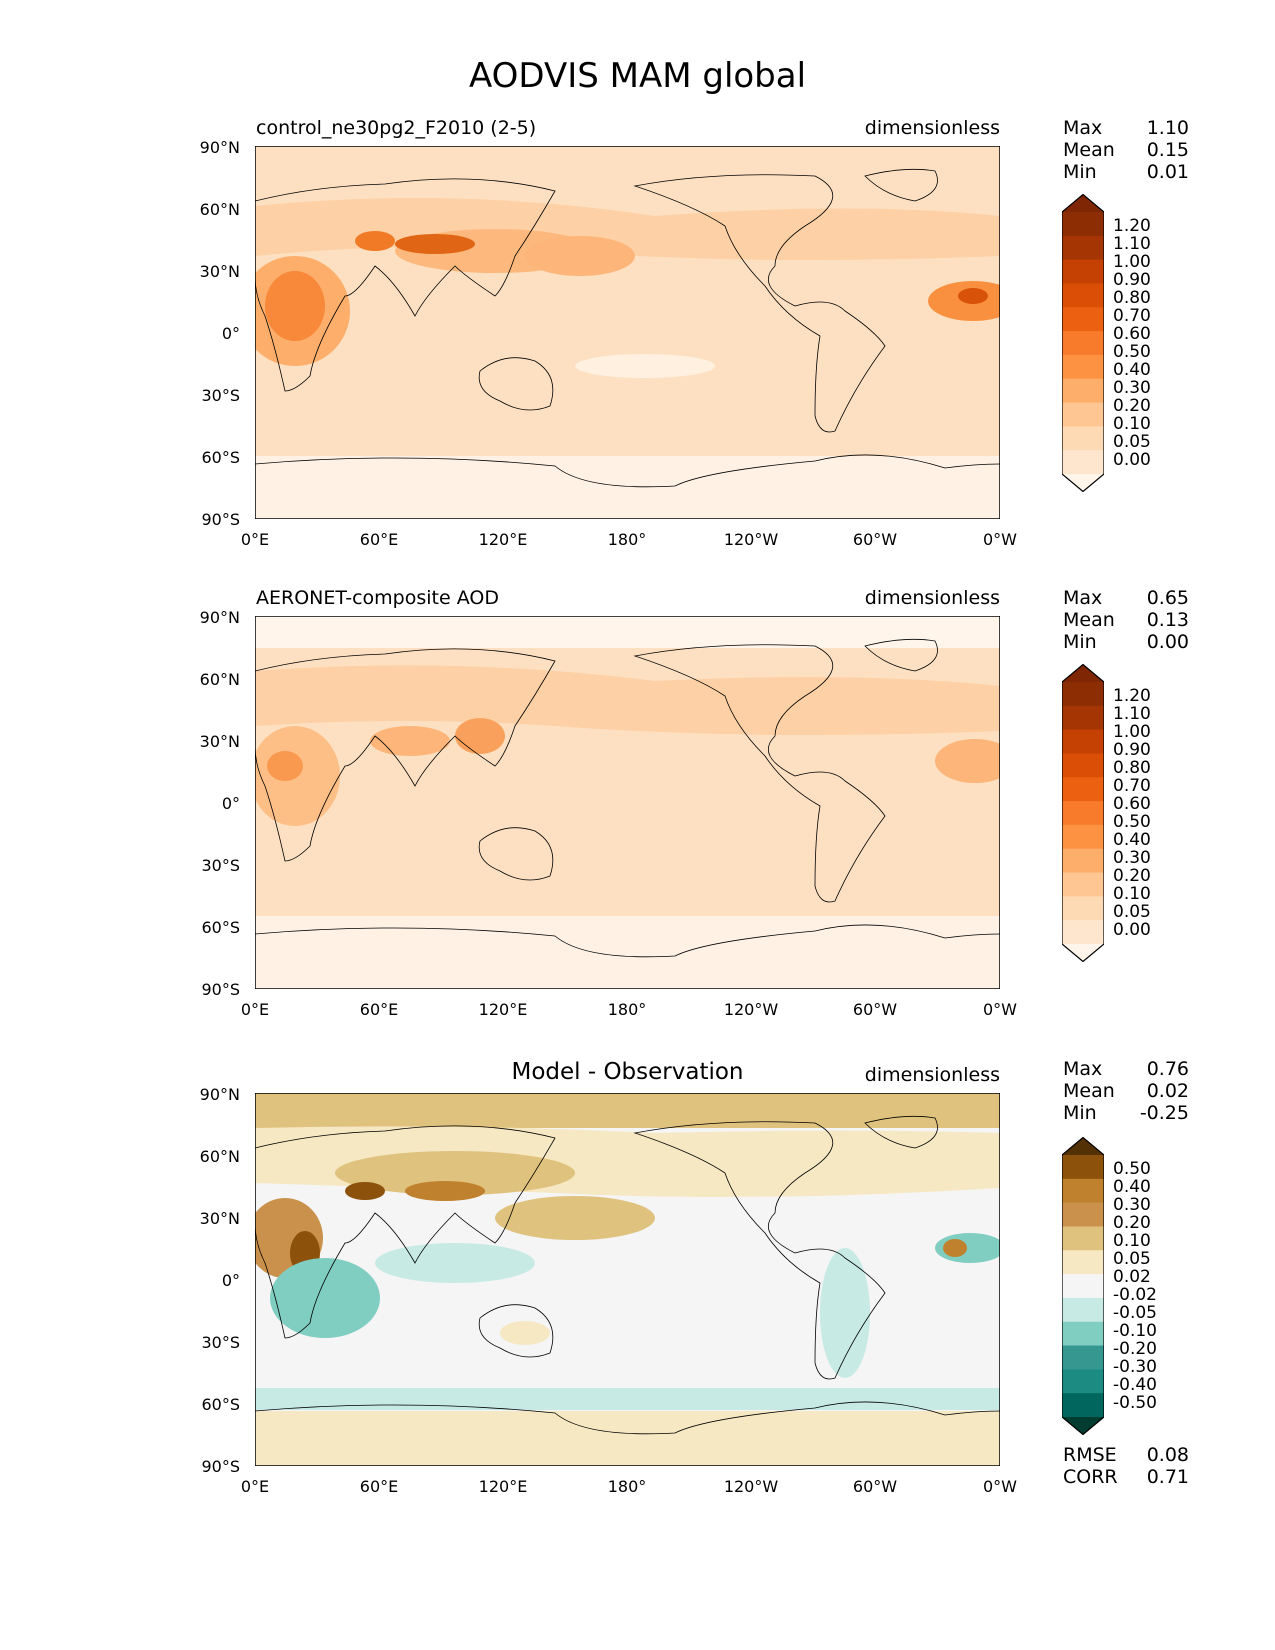  Describe the element at coordinates (627, 1110) in the screenshot. I see `diff-arctic-band` at that location.